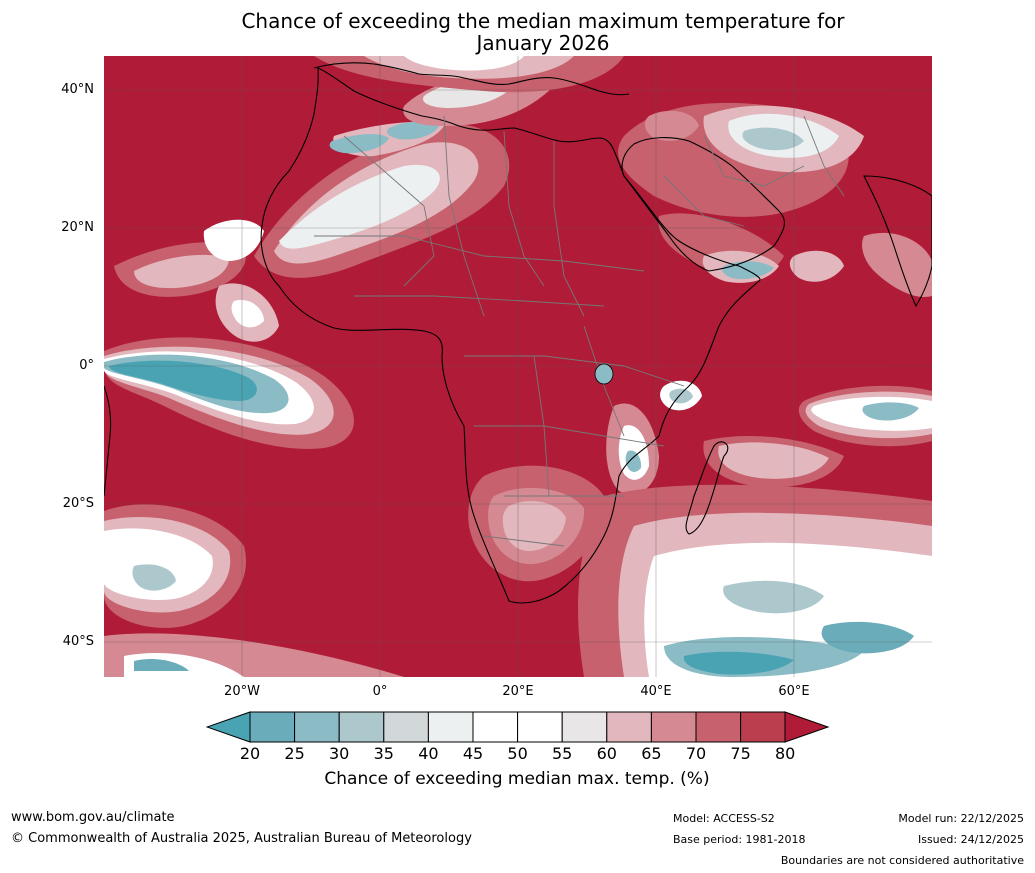  What do you see at coordinates (543, 43) in the screenshot?
I see `title-line-2: January 2026` at bounding box center [543, 43].